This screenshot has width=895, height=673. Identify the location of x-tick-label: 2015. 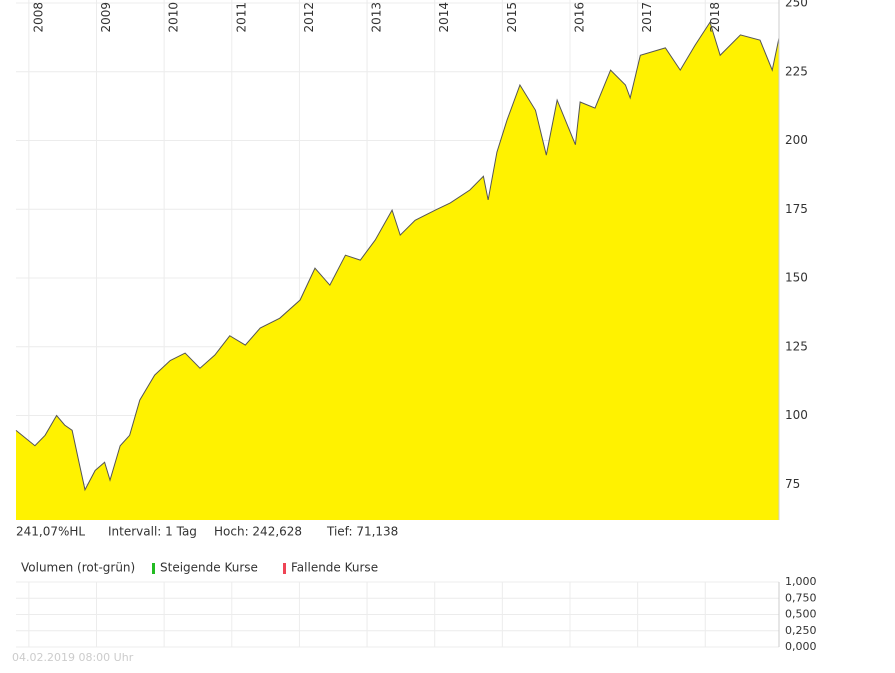
(512, 17).